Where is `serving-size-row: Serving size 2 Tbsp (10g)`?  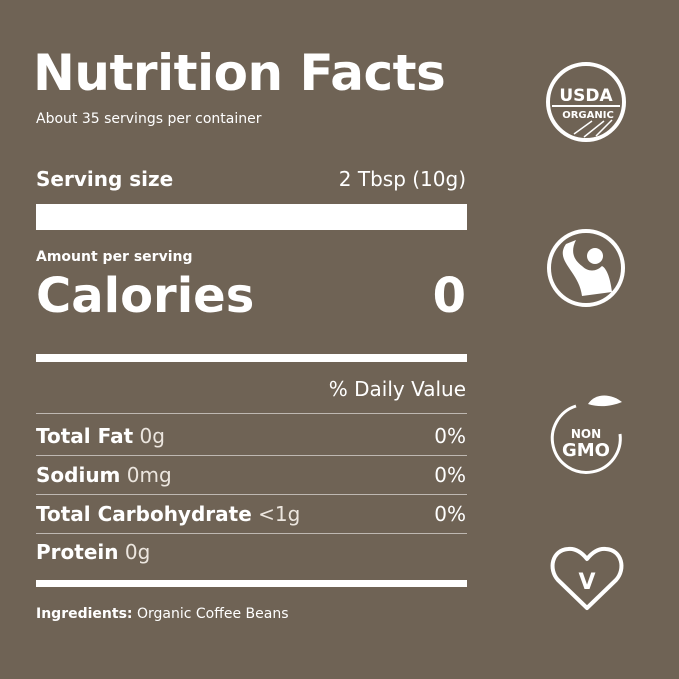
serving-size-row: Serving size 2 Tbsp (10g) is located at coordinates (251, 179).